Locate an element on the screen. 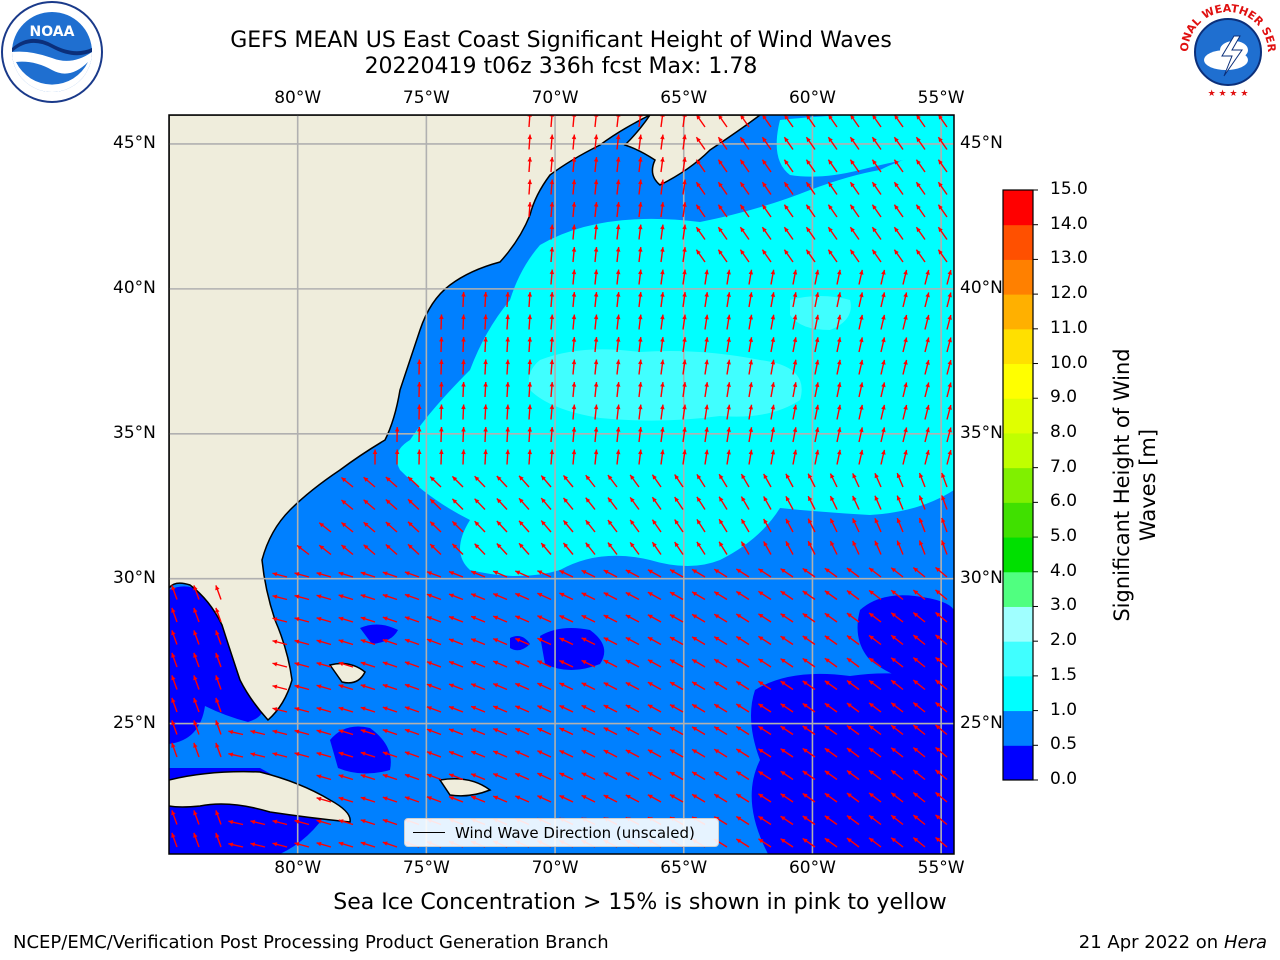 Image resolution: width=1280 pixels, height=960 pixels. colorbar-swatch is located at coordinates (1018, 450).